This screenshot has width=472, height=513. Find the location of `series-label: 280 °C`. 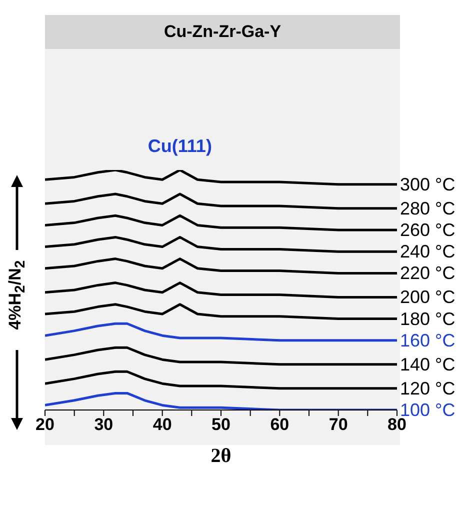

series-label: 280 °C is located at coordinates (428, 208).